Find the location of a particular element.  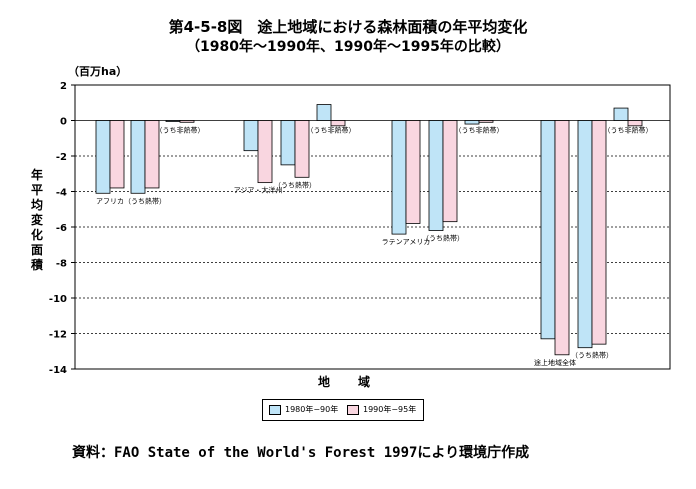

unit-label: （百万ha） is located at coordinates (98, 71).